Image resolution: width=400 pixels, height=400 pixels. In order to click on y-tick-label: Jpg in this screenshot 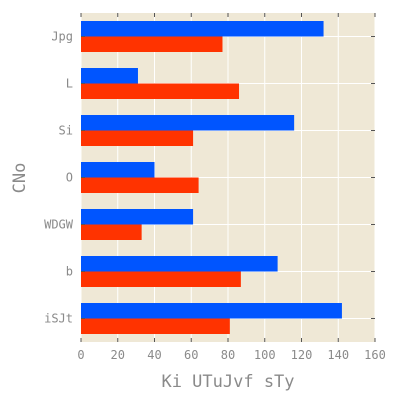, I will do `click(62, 37)`.